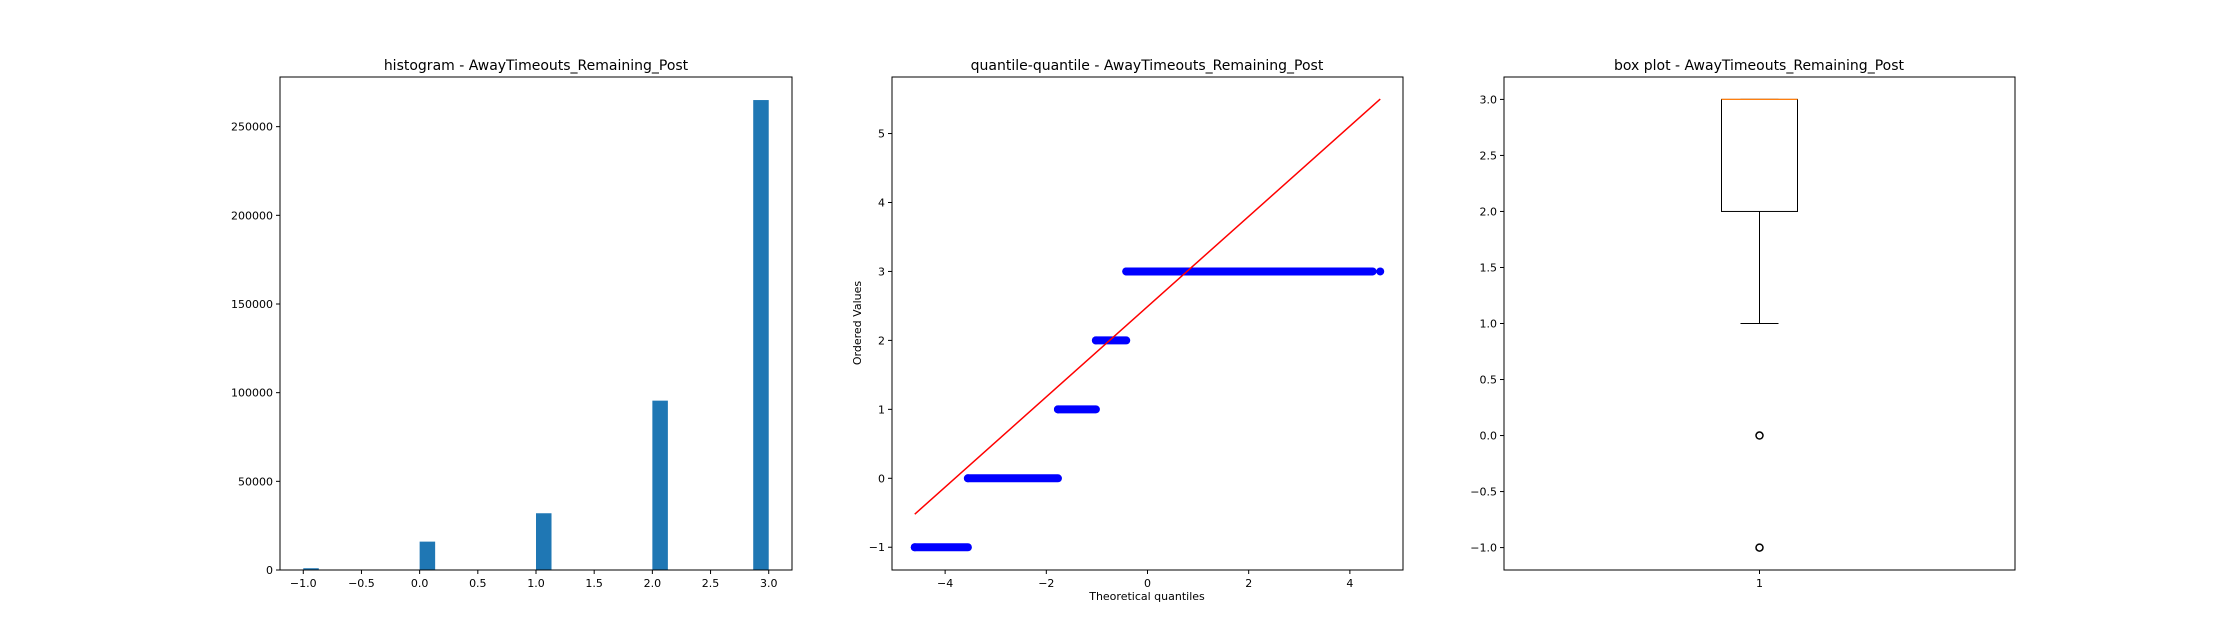  I want to click on boxplot-ytick-label: 1.0, so click(1489, 324).